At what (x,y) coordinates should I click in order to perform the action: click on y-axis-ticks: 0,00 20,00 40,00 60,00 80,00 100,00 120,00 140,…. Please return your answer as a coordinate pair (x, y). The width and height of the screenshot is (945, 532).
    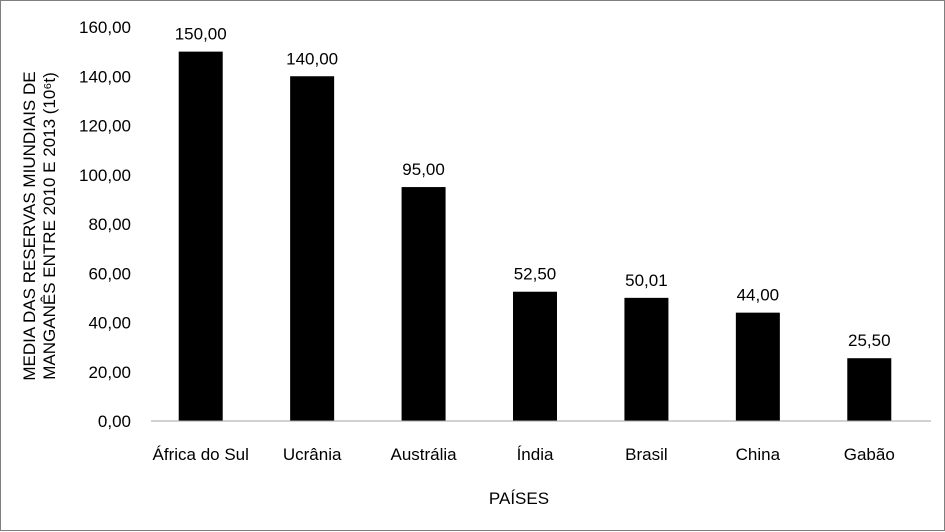
    Looking at the image, I should click on (105, 224).